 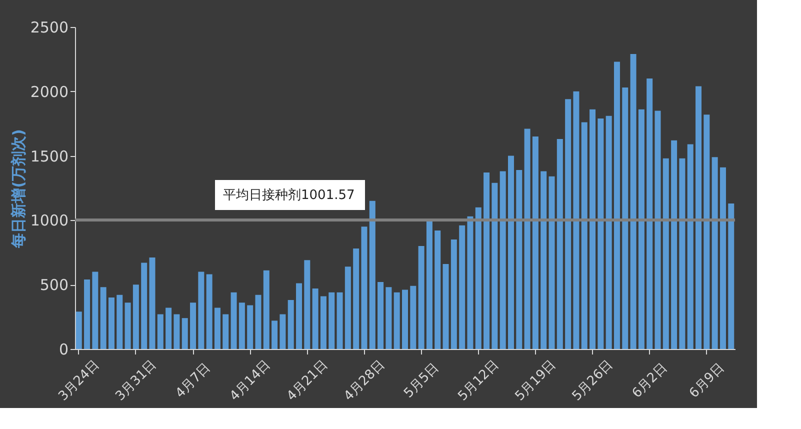 I want to click on x-tick-label: 3月24日, so click(x=79, y=381).